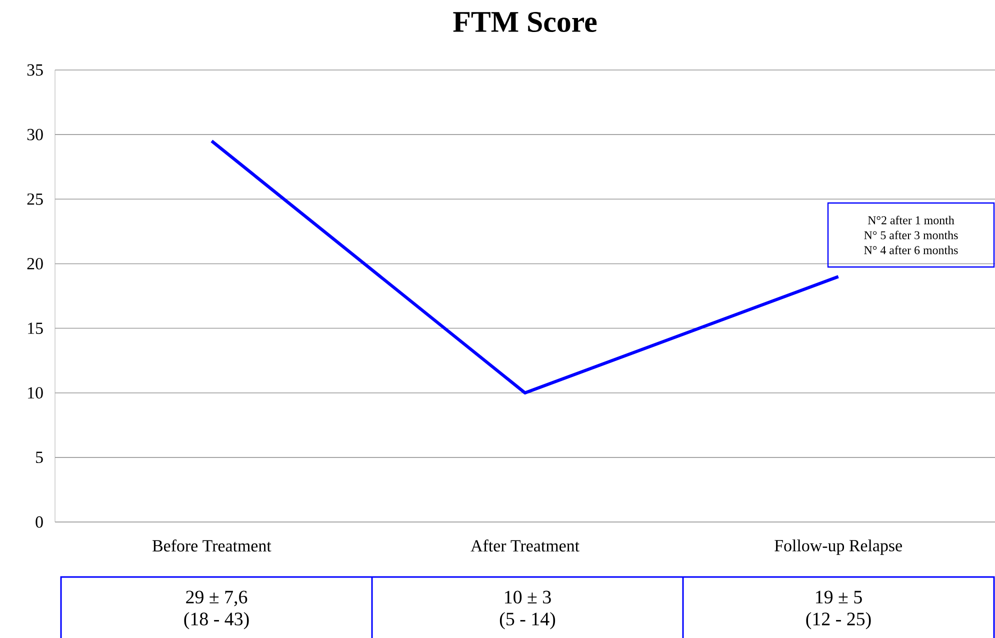  I want to click on chart-title: FTM Score, so click(525, 22).